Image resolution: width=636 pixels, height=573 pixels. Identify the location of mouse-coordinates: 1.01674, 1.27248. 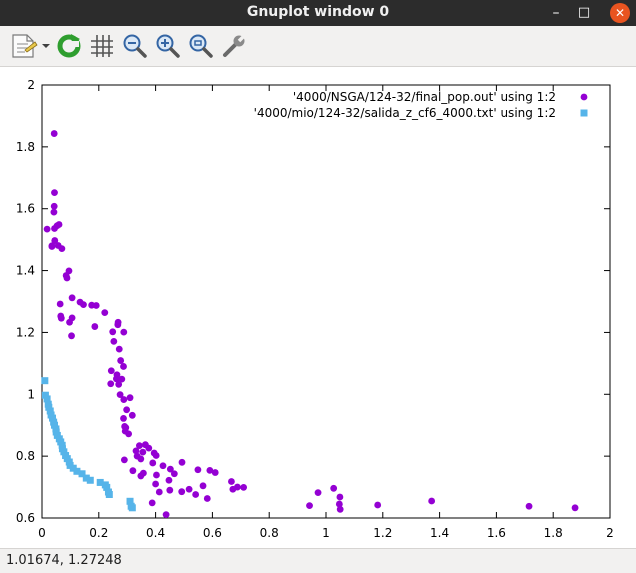
(64, 560).